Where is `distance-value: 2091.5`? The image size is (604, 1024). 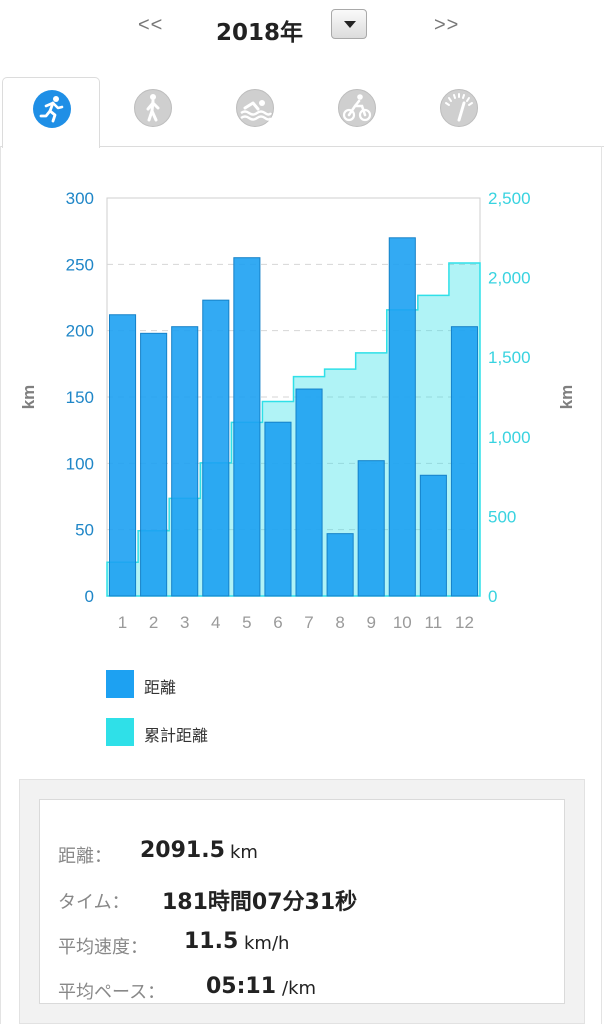 distance-value: 2091.5 is located at coordinates (182, 850).